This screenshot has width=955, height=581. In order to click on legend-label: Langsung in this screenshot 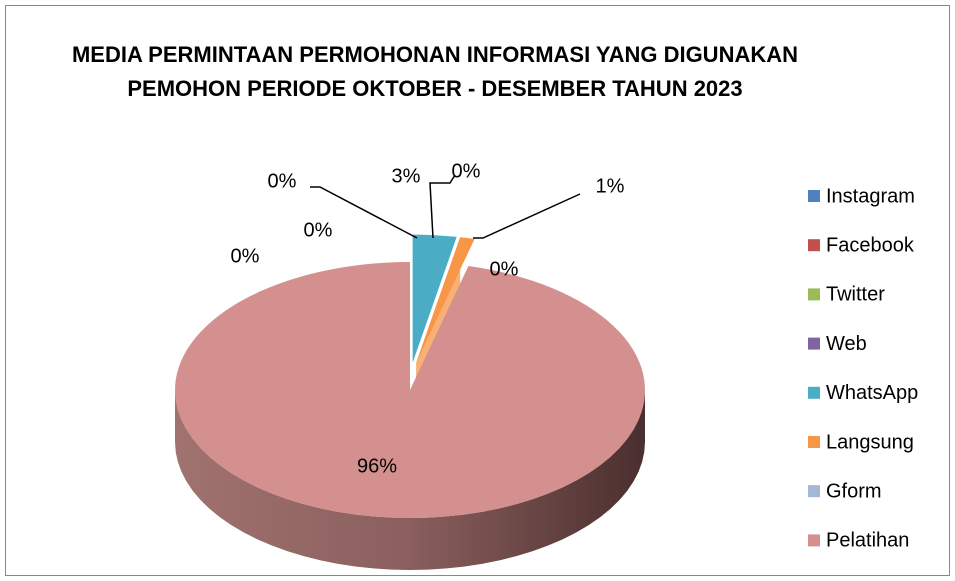, I will do `click(870, 442)`.